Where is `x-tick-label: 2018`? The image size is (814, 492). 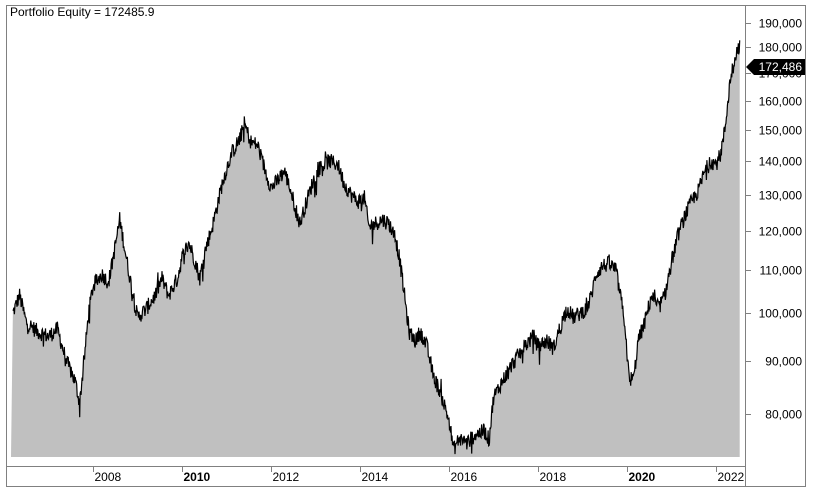
x-tick-label: 2018 is located at coordinates (553, 477).